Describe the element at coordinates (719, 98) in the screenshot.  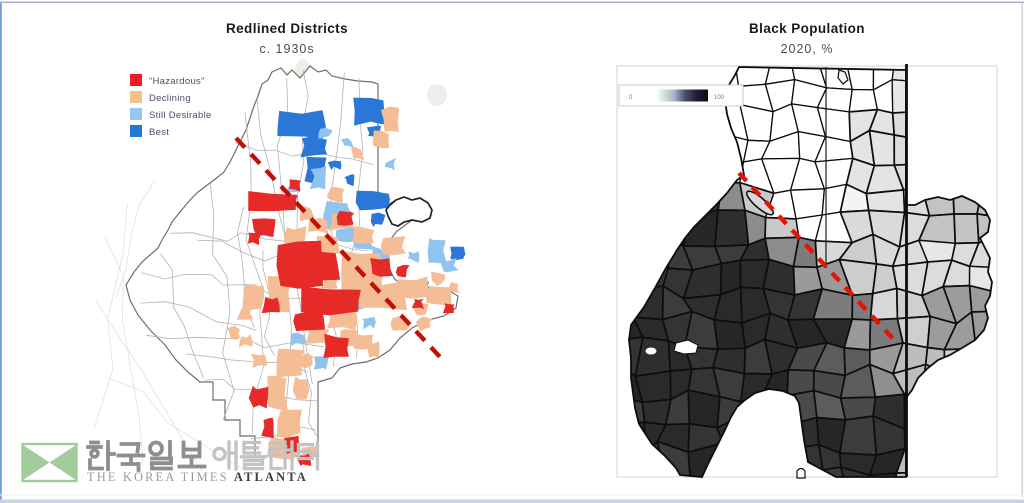
I see `svg-text: 100` at that location.